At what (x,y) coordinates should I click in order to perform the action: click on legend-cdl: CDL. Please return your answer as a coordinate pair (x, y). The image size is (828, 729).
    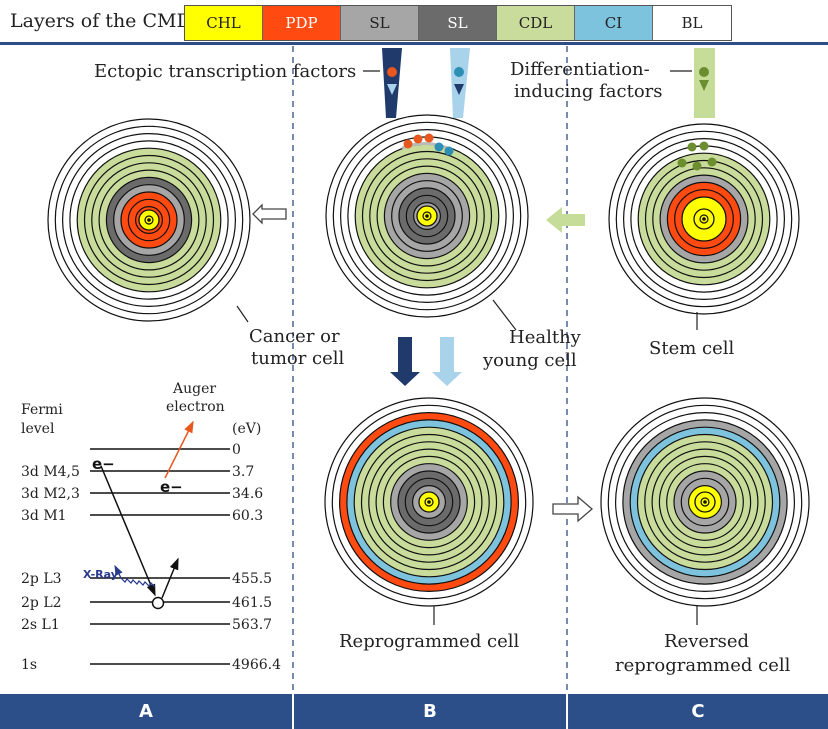
    Looking at the image, I should click on (536, 23).